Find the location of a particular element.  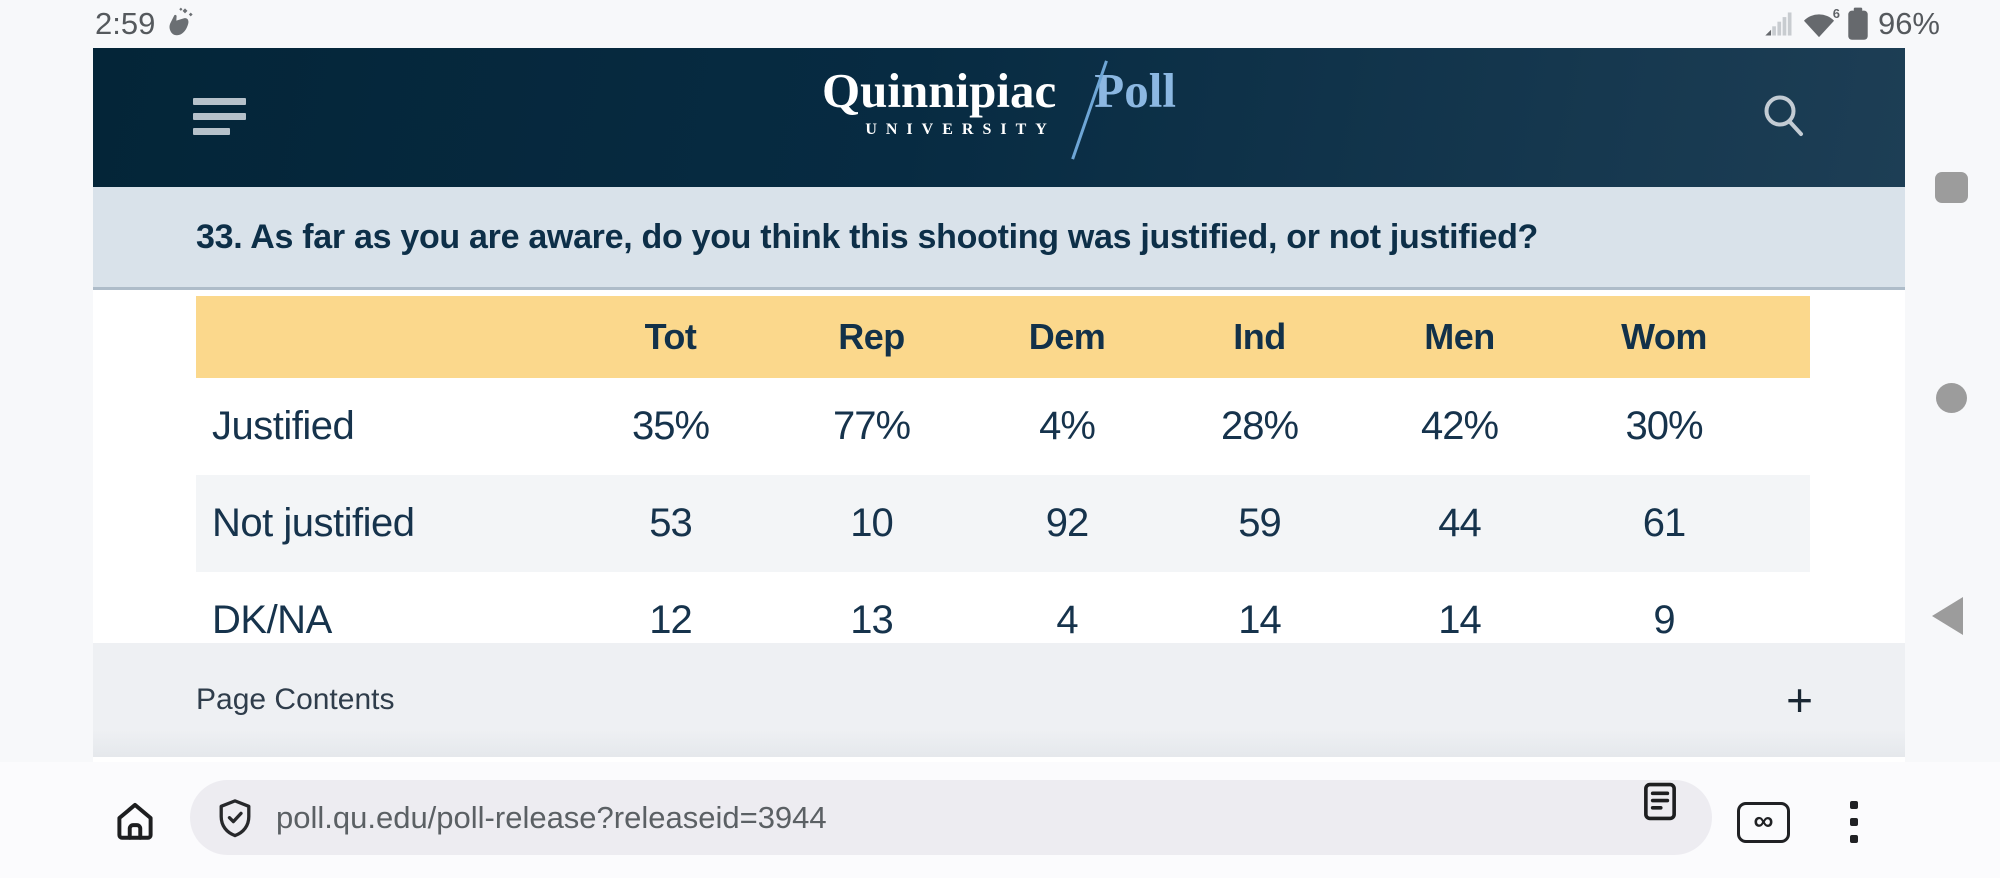

browser-home-icon is located at coordinates (135, 821).